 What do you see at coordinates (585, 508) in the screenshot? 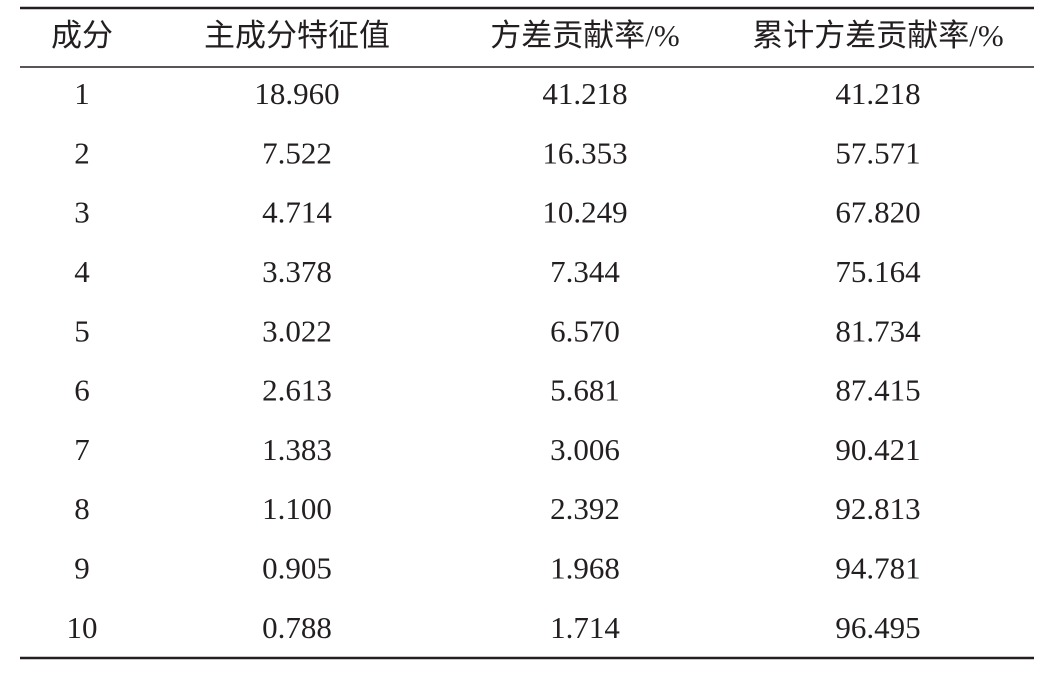
I see `cell: 2.392` at bounding box center [585, 508].